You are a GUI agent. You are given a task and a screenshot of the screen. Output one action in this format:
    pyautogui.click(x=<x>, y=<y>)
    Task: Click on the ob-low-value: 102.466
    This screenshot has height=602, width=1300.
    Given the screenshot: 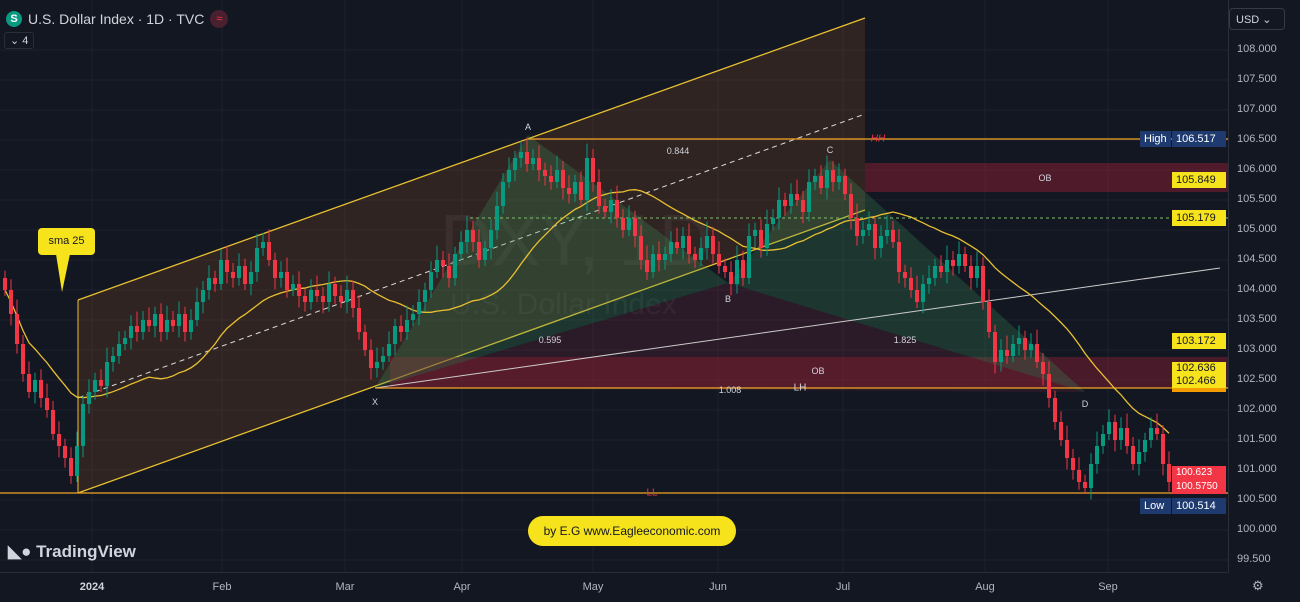 What is the action you would take?
    pyautogui.click(x=1196, y=381)
    